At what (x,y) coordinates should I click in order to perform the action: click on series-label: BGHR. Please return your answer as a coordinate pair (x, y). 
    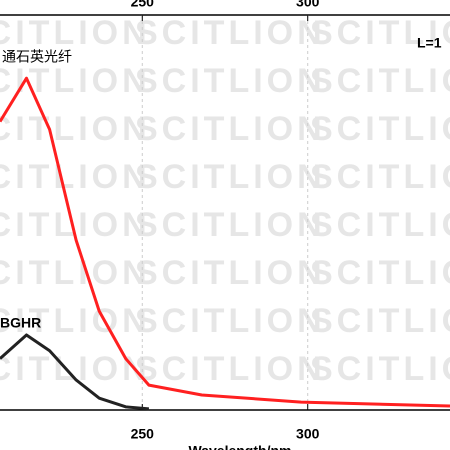
    Looking at the image, I should click on (20, 323).